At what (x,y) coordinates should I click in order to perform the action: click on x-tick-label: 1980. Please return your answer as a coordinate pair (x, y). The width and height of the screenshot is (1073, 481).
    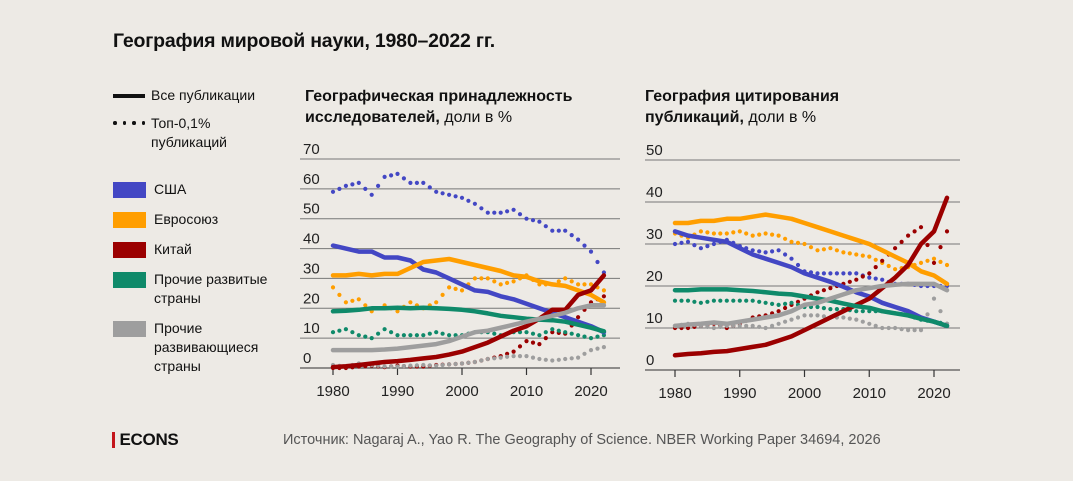
    Looking at the image, I should click on (332, 391).